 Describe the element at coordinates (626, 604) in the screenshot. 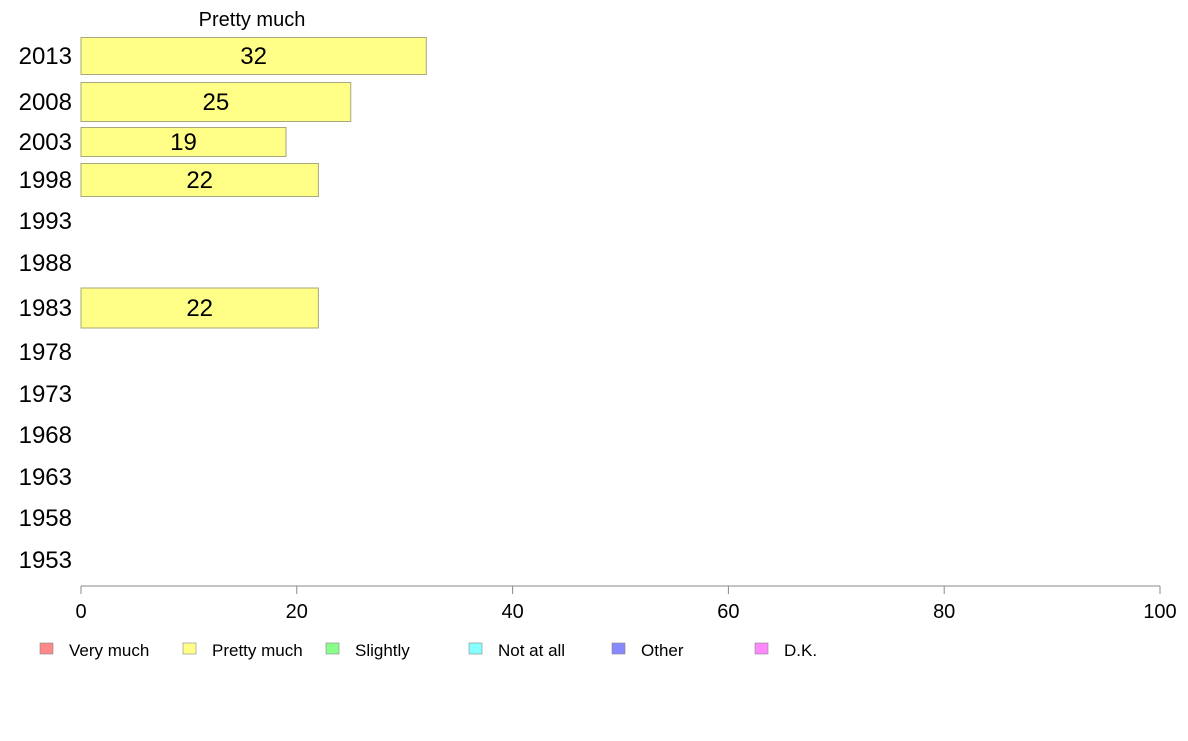

I see `x-axis: 0 20 40 60 80 100` at that location.